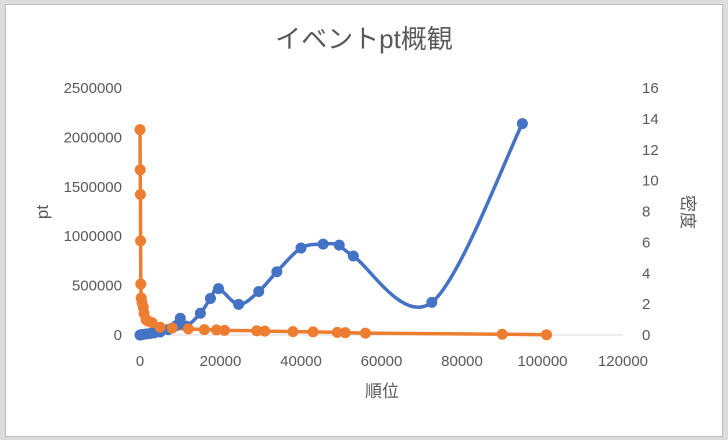 The image size is (728, 440). What do you see at coordinates (650, 88) in the screenshot?
I see `y2-tick-label: 16` at bounding box center [650, 88].